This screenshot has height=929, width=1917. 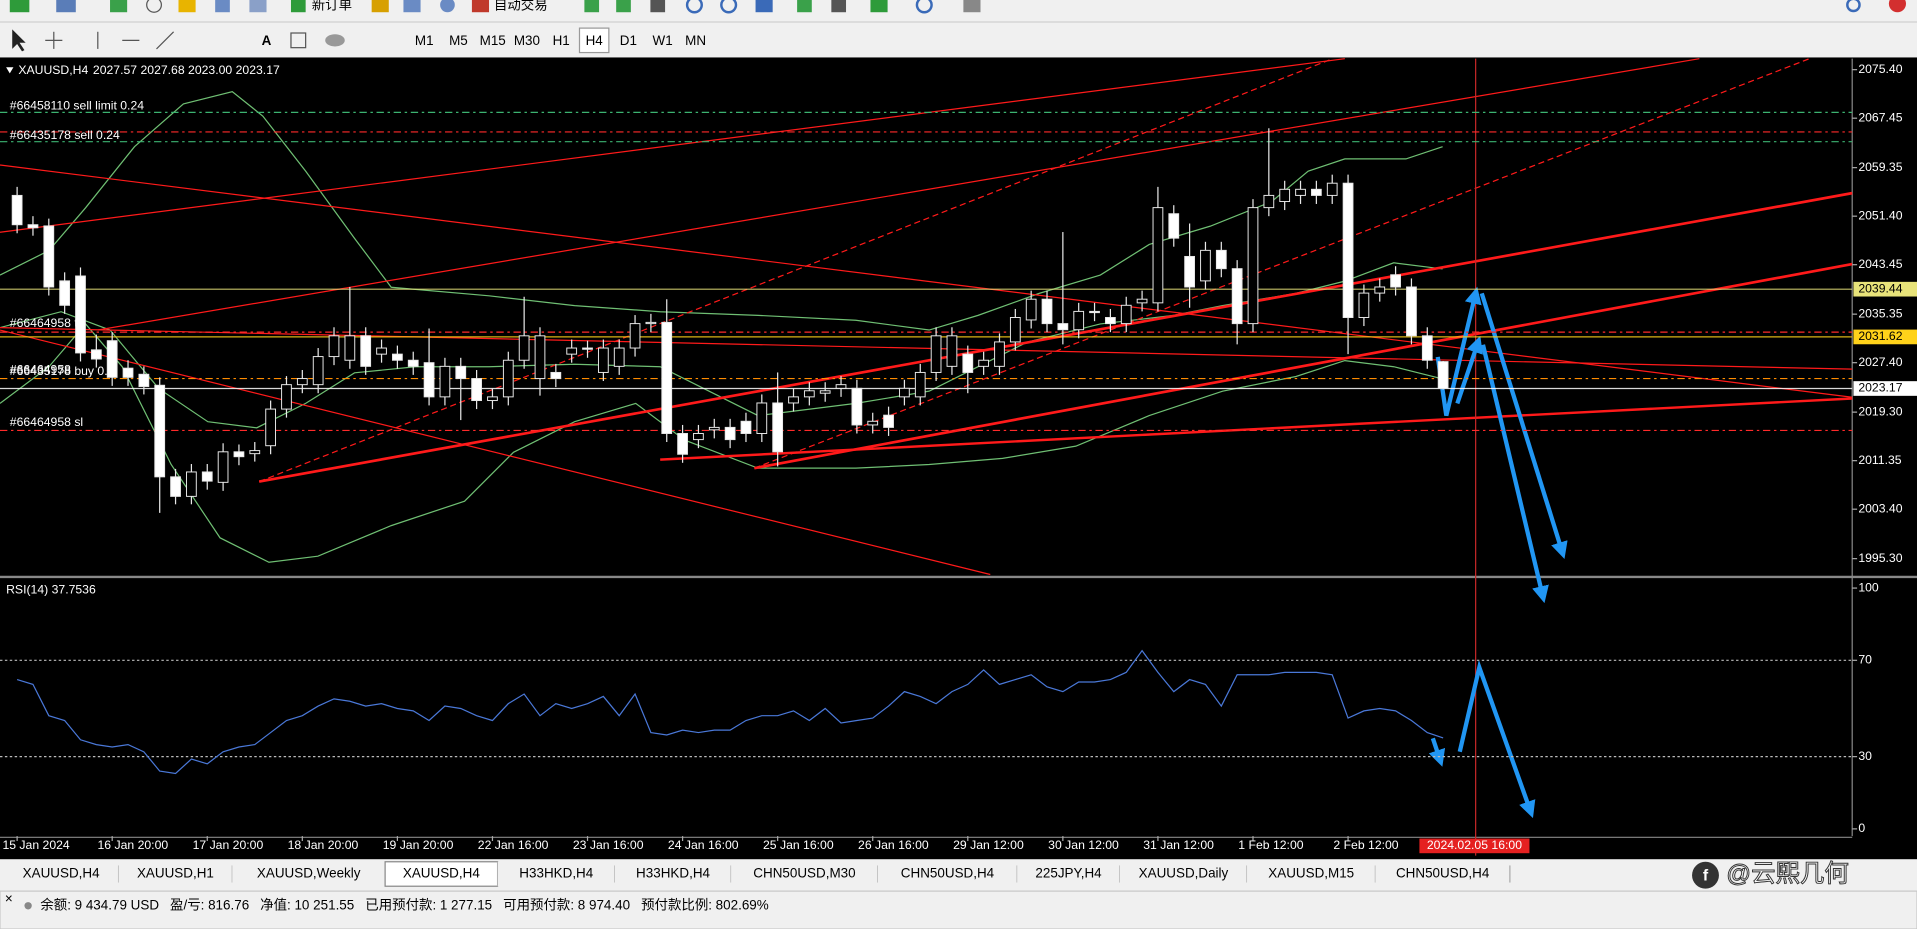 I want to click on tab-label: CHN50USD,M30, so click(x=804, y=873).